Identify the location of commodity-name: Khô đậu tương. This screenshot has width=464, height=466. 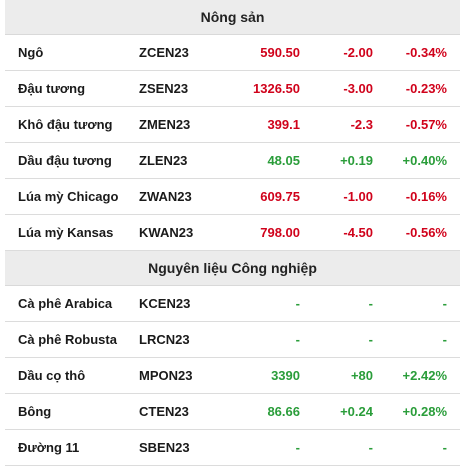
(65, 124).